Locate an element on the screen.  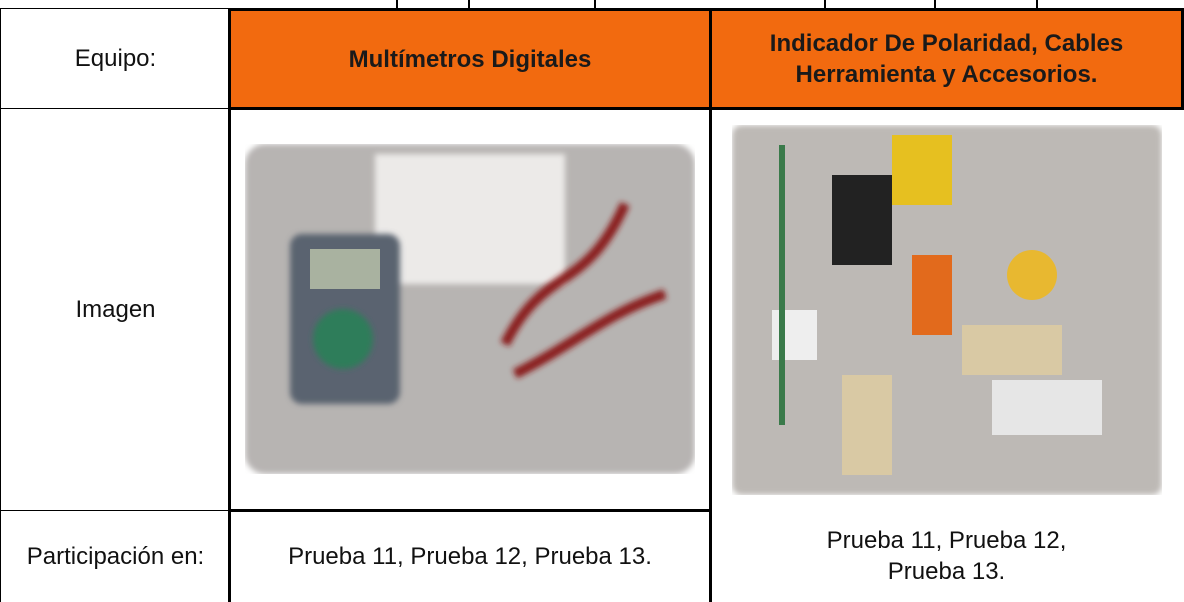
header-cell: Equipo: is located at coordinates (115, 58).